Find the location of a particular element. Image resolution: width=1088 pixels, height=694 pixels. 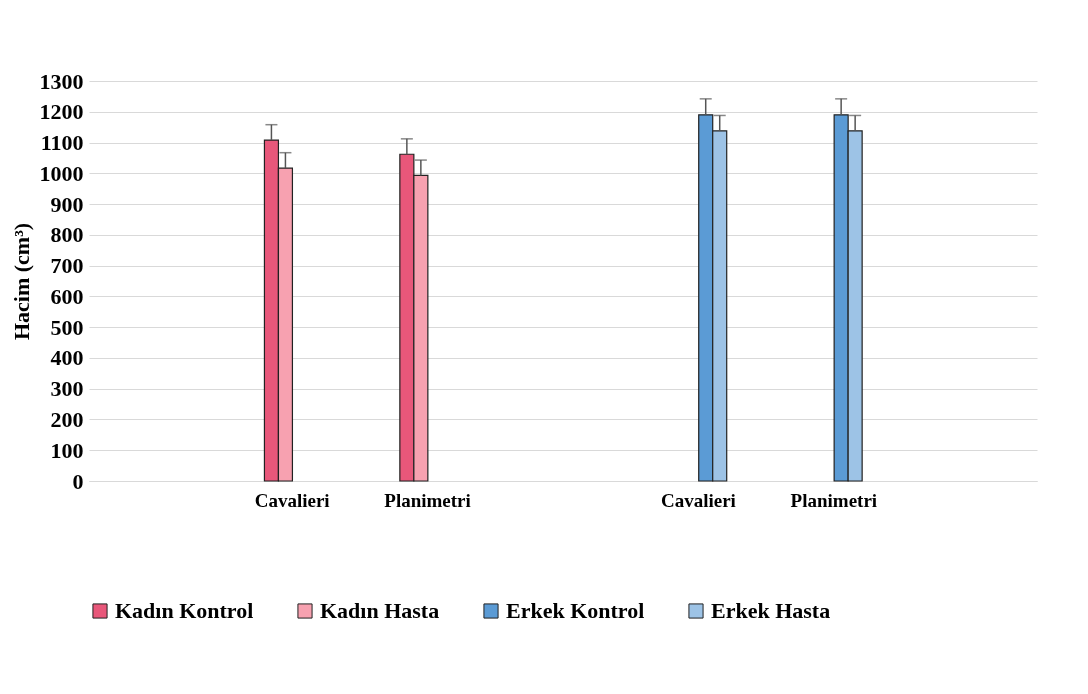

y-tick-label: 900 is located at coordinates (67, 204).